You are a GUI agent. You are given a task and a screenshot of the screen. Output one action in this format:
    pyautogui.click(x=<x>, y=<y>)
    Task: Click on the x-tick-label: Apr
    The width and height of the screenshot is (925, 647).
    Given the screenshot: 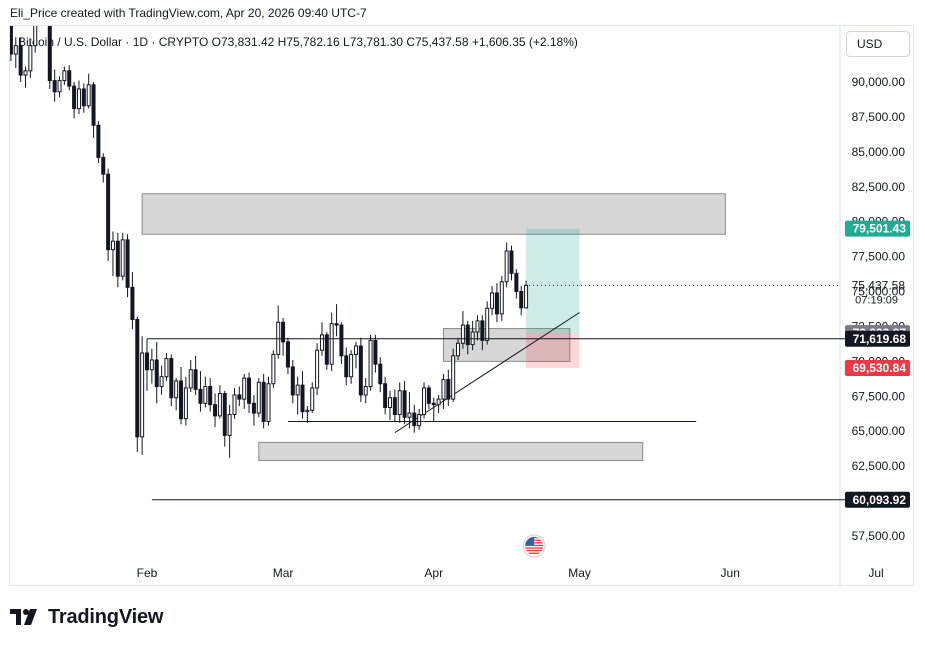 What is the action you would take?
    pyautogui.click(x=433, y=573)
    